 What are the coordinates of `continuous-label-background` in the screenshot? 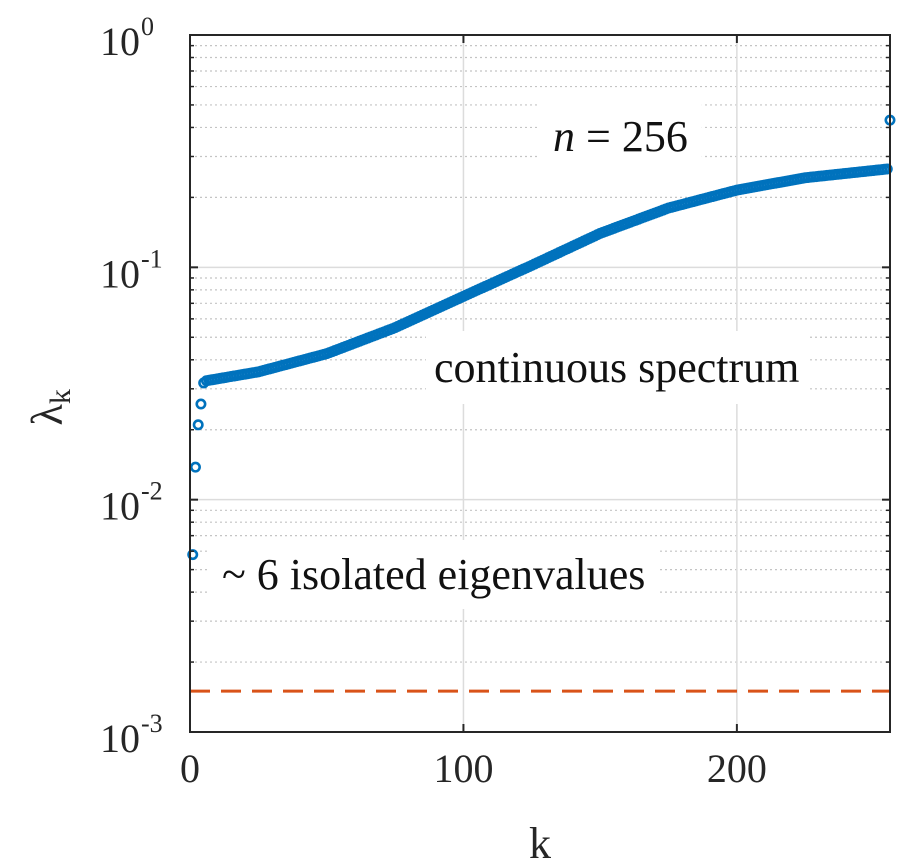 It's located at (617, 367).